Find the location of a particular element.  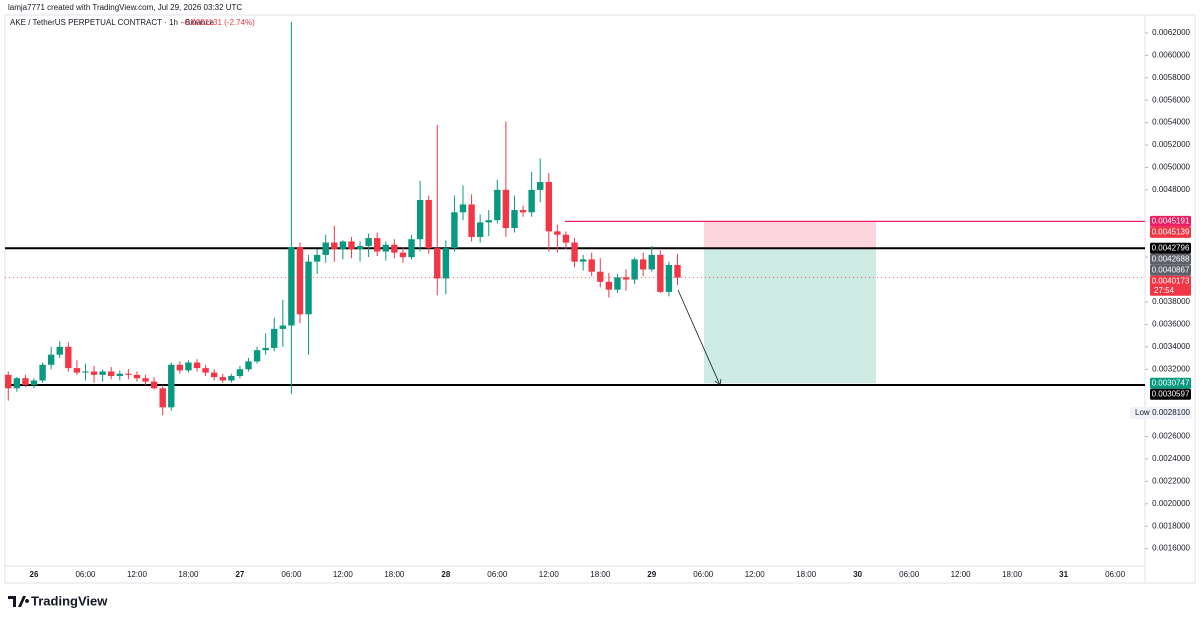

y-tick-label: 0.0032000 is located at coordinates (1171, 368).